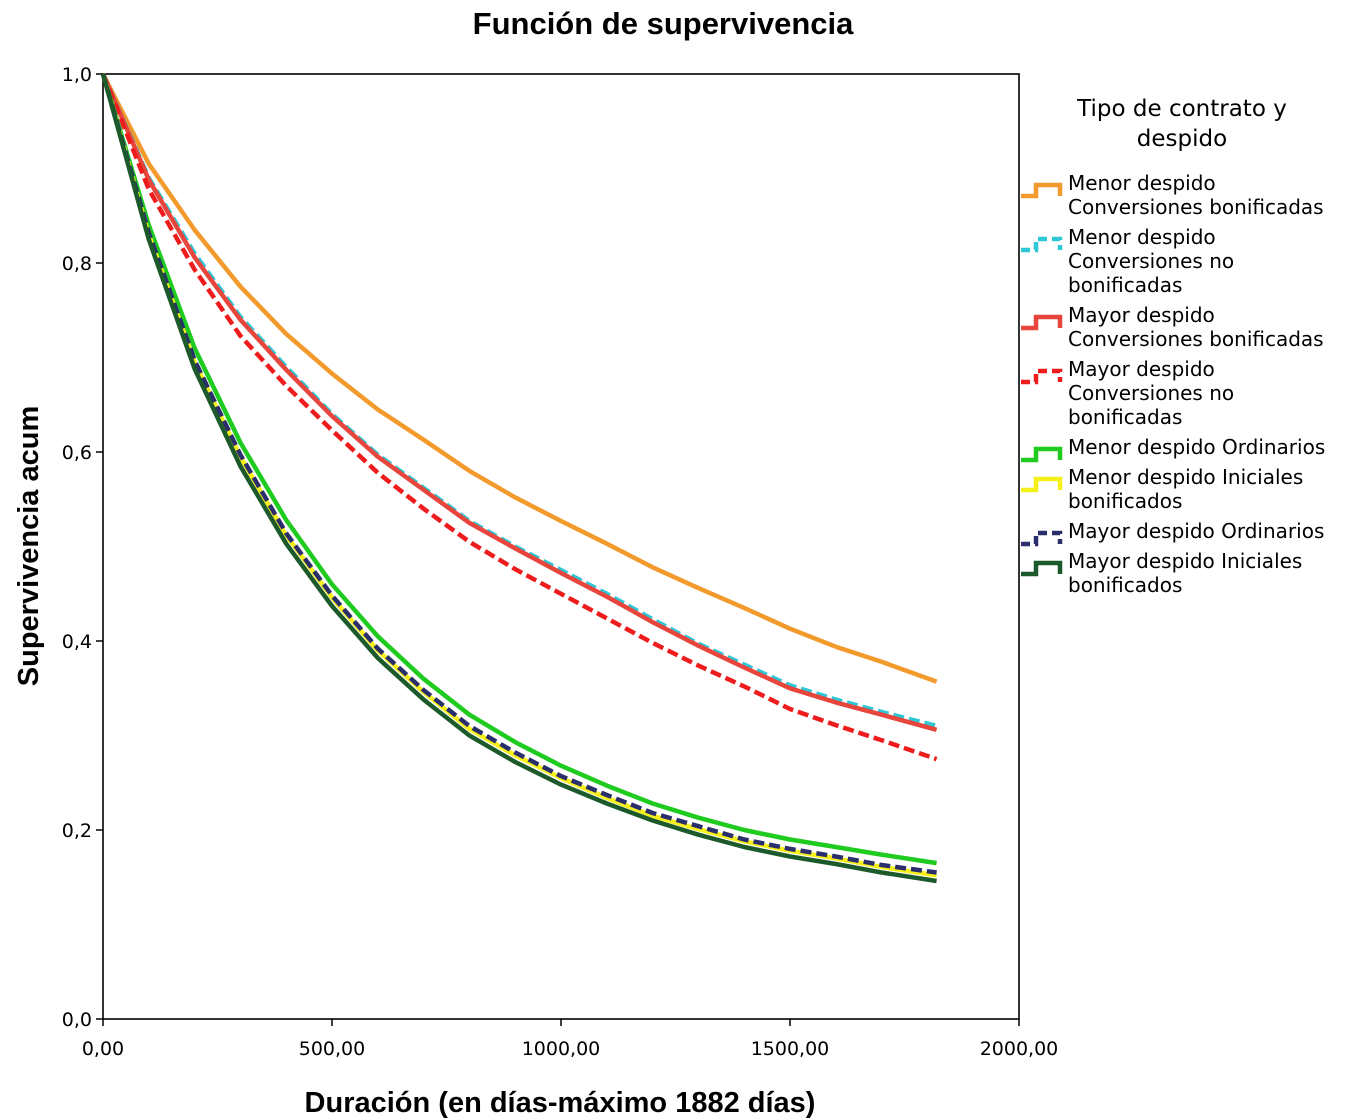 Image resolution: width=1346 pixels, height=1120 pixels. What do you see at coordinates (103, 1049) in the screenshot?
I see `x-tick-label: 0,00` at bounding box center [103, 1049].